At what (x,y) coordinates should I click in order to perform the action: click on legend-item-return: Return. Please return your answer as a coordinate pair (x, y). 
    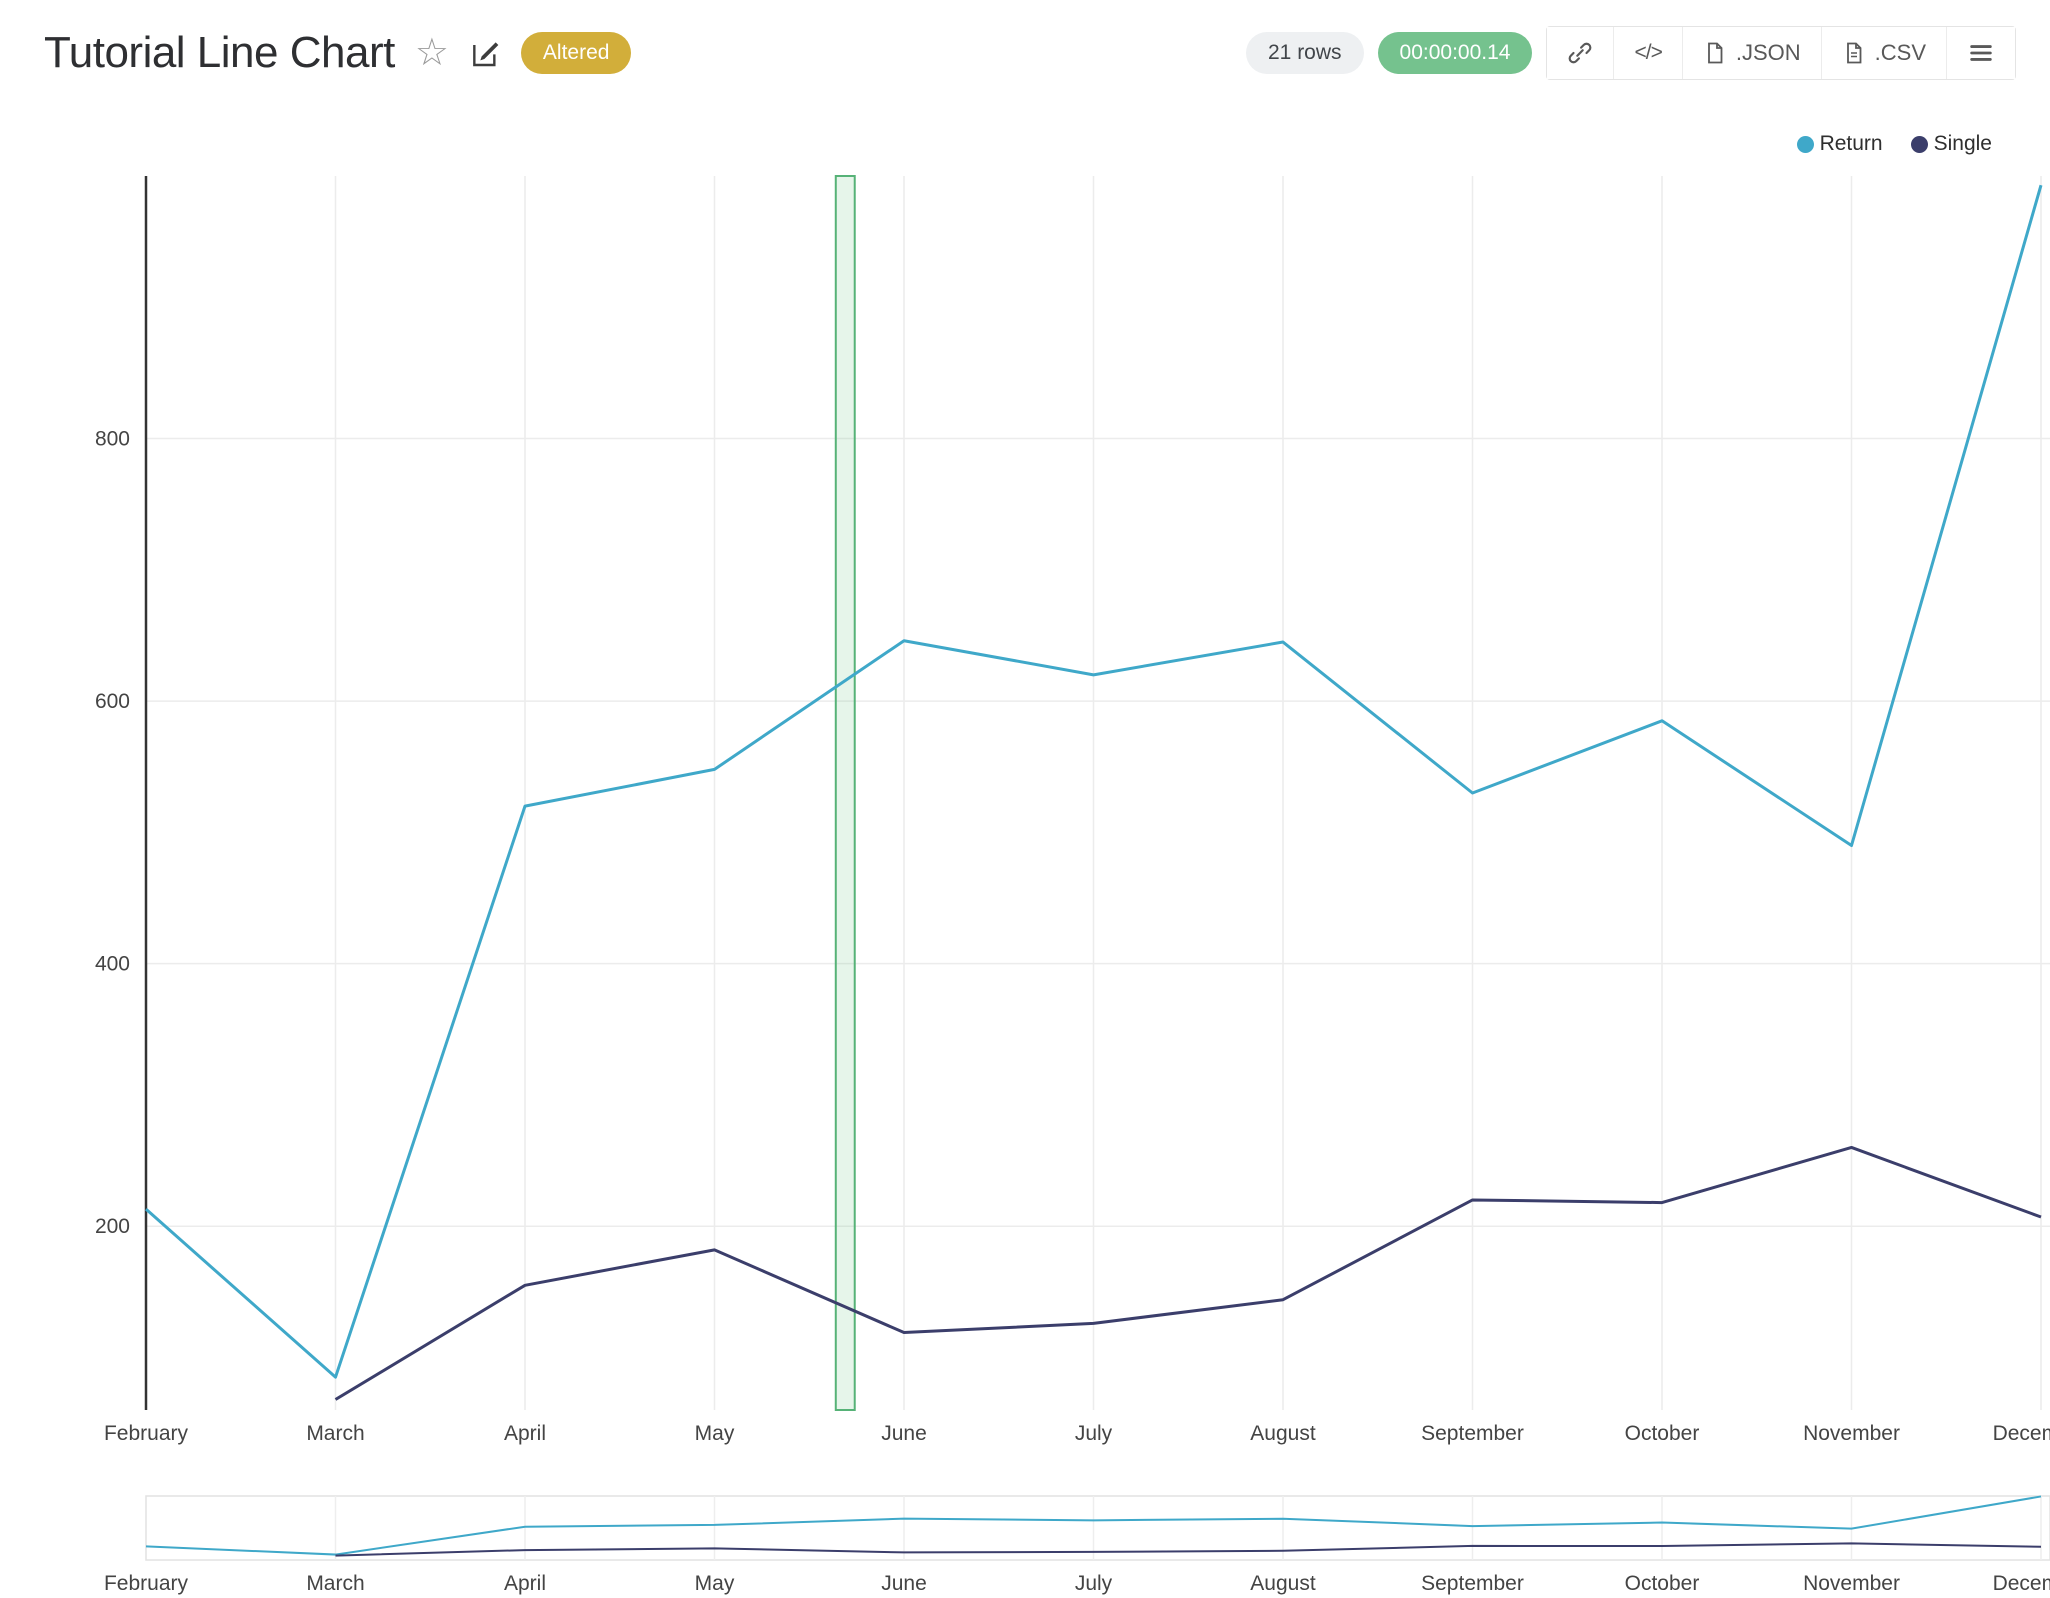
    Looking at the image, I should click on (1839, 144).